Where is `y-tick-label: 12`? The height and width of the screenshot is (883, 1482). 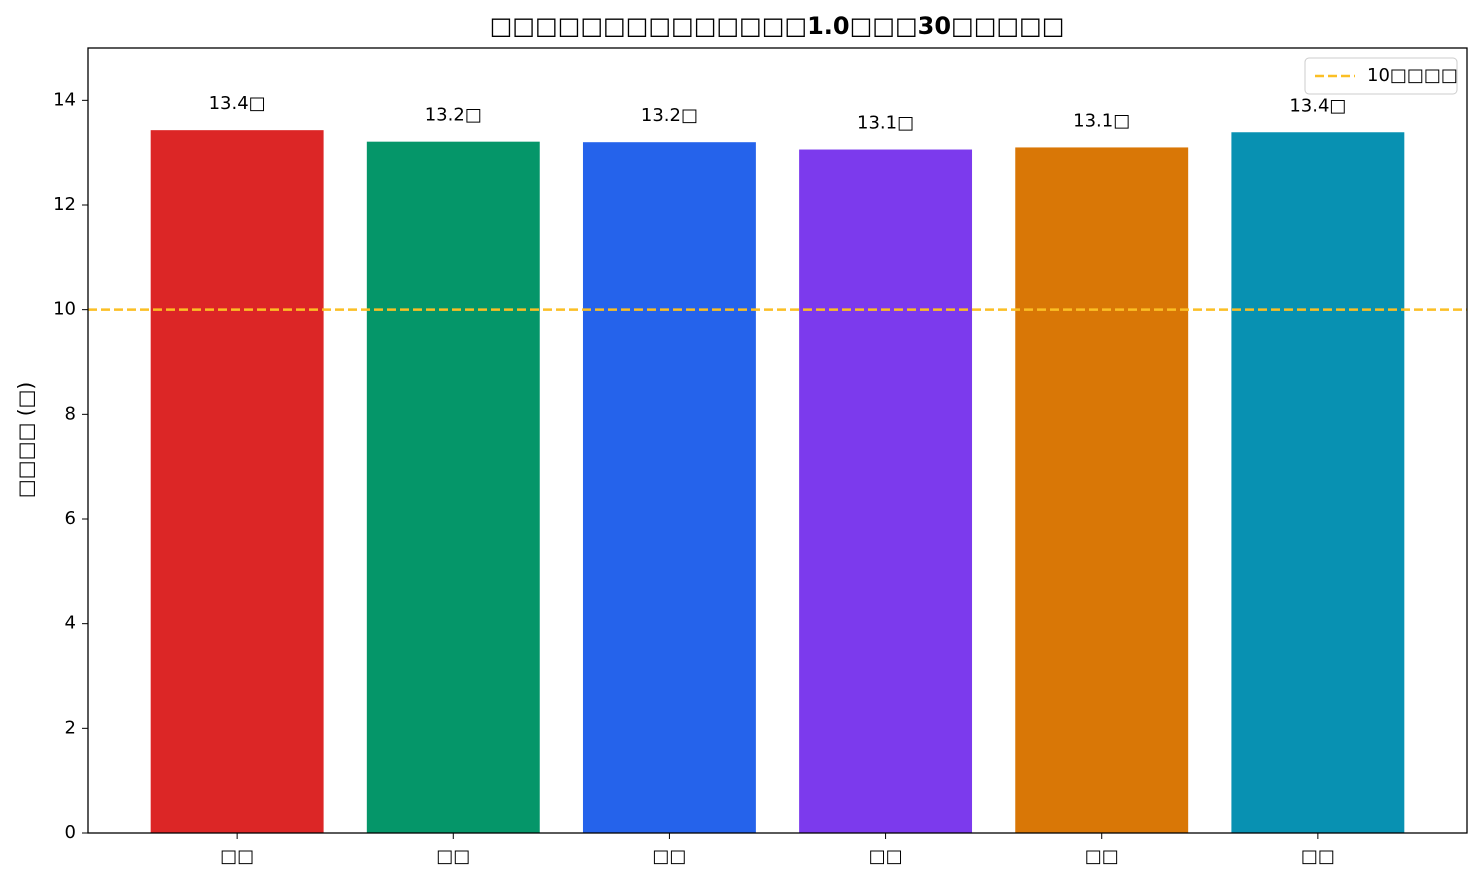
y-tick-label: 12 is located at coordinates (64, 204).